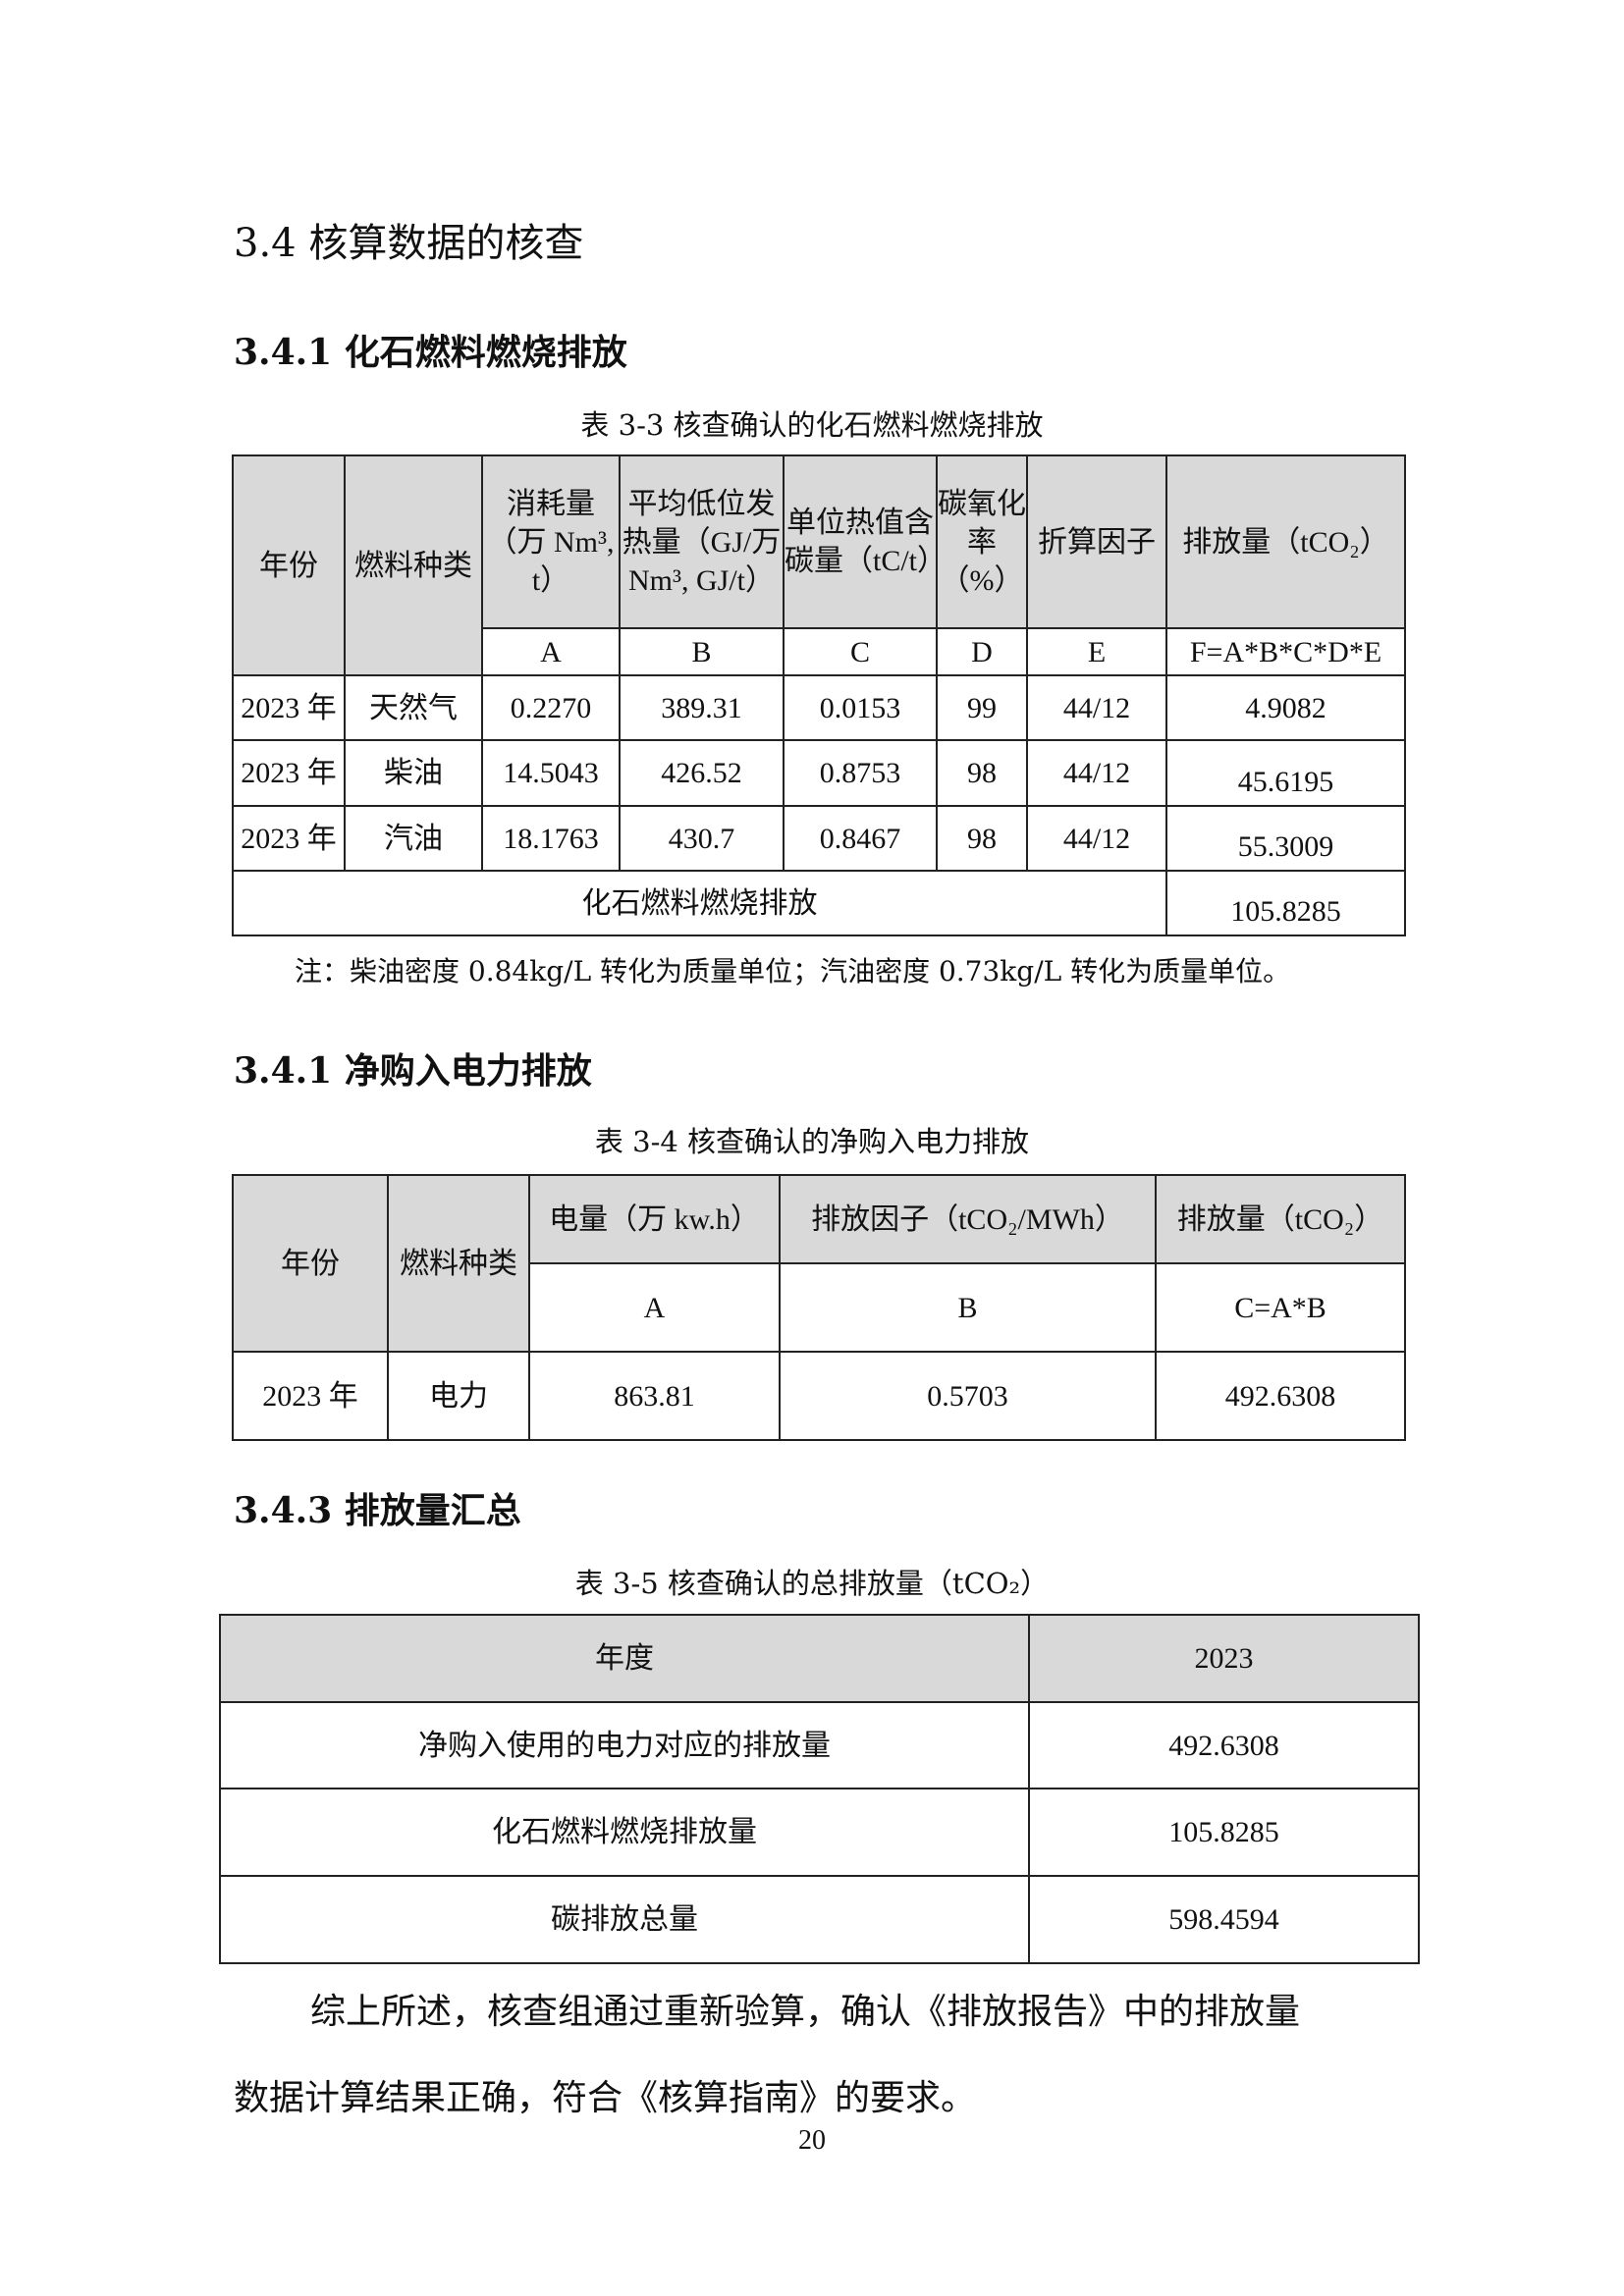  I want to click on cell: 净购入使用的电力对应的排放量, so click(624, 1745).